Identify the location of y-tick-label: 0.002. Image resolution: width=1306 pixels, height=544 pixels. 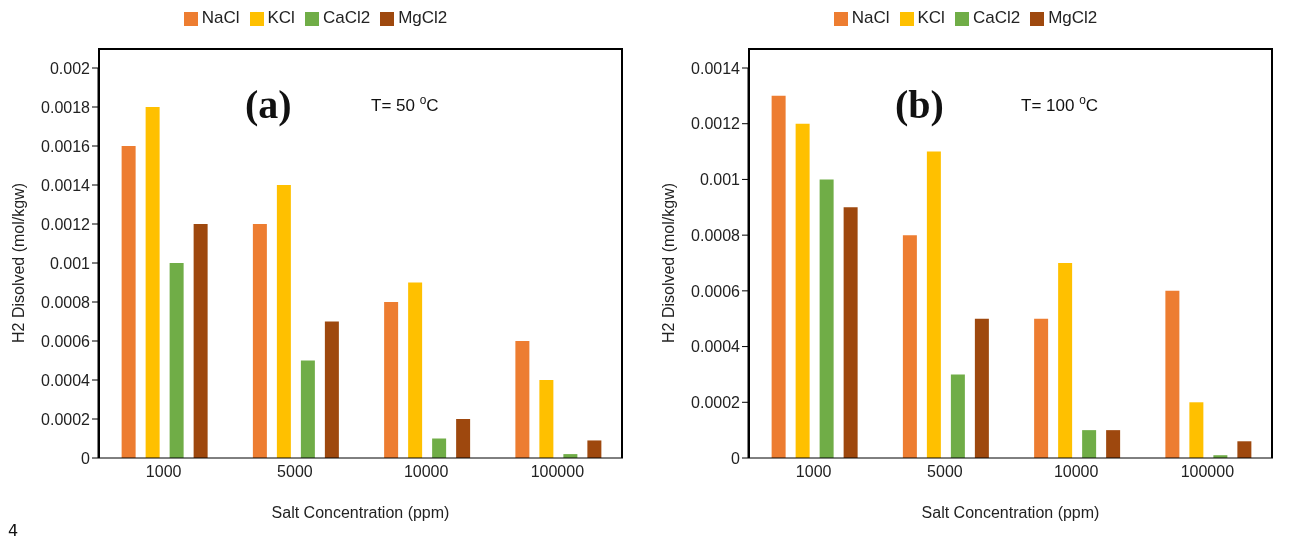
(70, 68).